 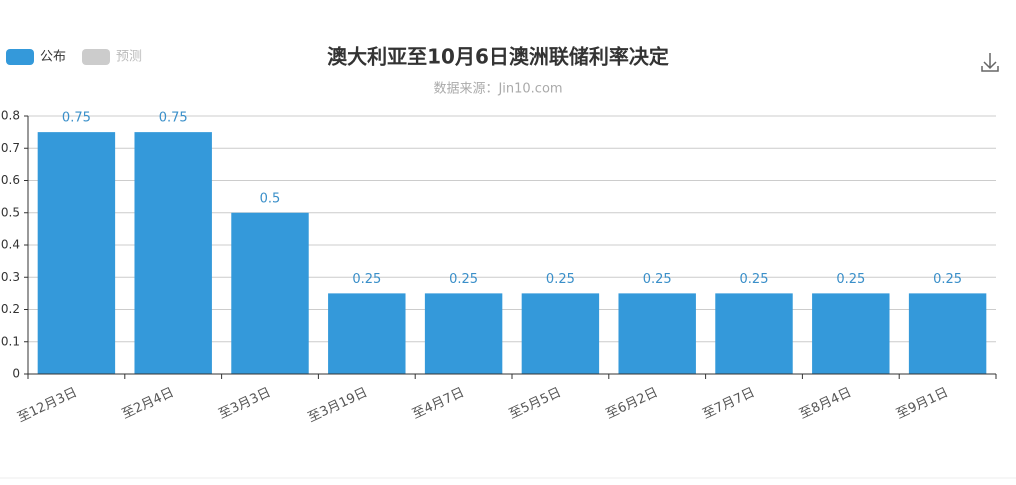 What do you see at coordinates (990, 62) in the screenshot?
I see `download-icon` at bounding box center [990, 62].